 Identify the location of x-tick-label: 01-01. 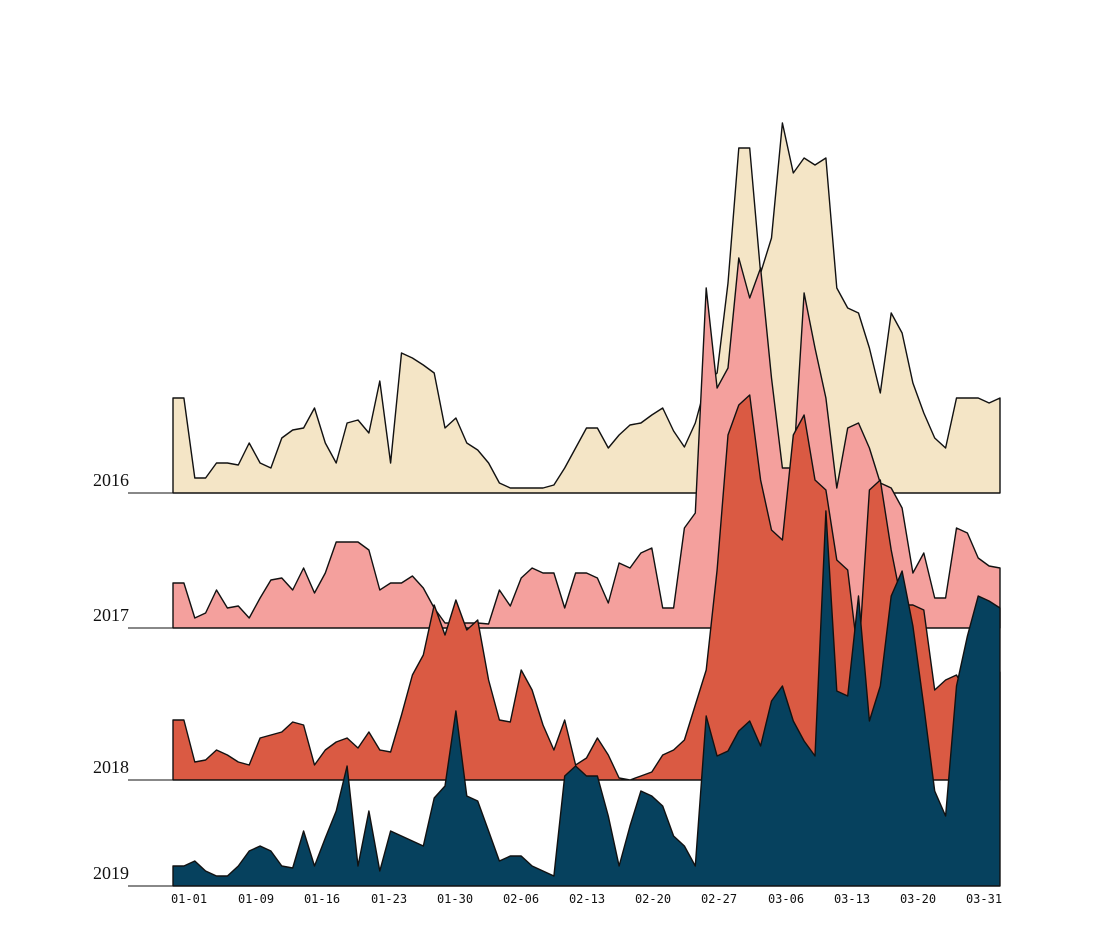
(189, 899).